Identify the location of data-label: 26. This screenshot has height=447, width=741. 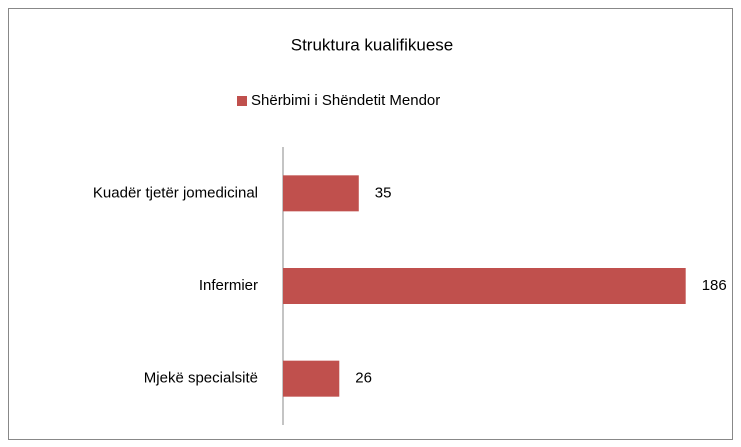
(363, 378).